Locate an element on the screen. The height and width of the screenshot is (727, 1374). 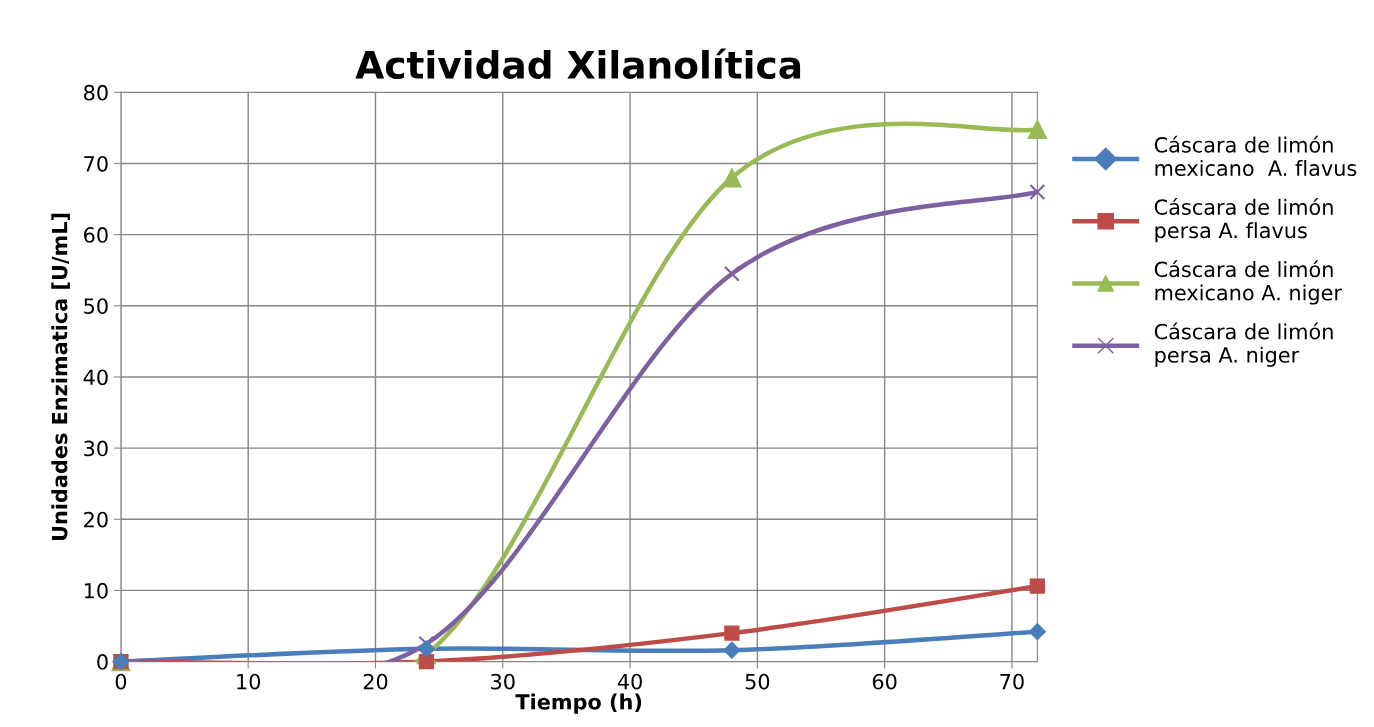
x-tick-label: 0 is located at coordinates (121, 681).